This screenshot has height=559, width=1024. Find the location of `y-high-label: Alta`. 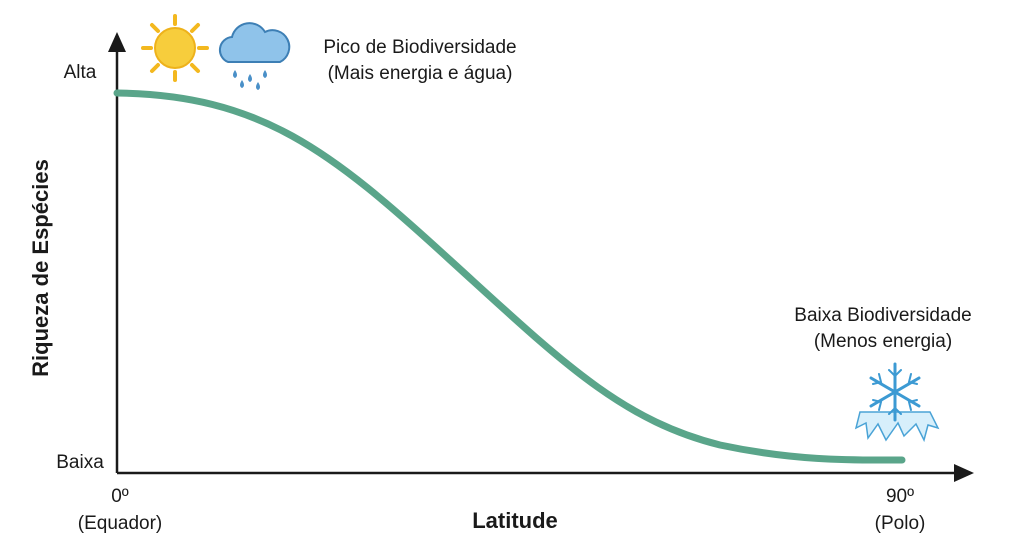

y-high-label: Alta is located at coordinates (80, 72).